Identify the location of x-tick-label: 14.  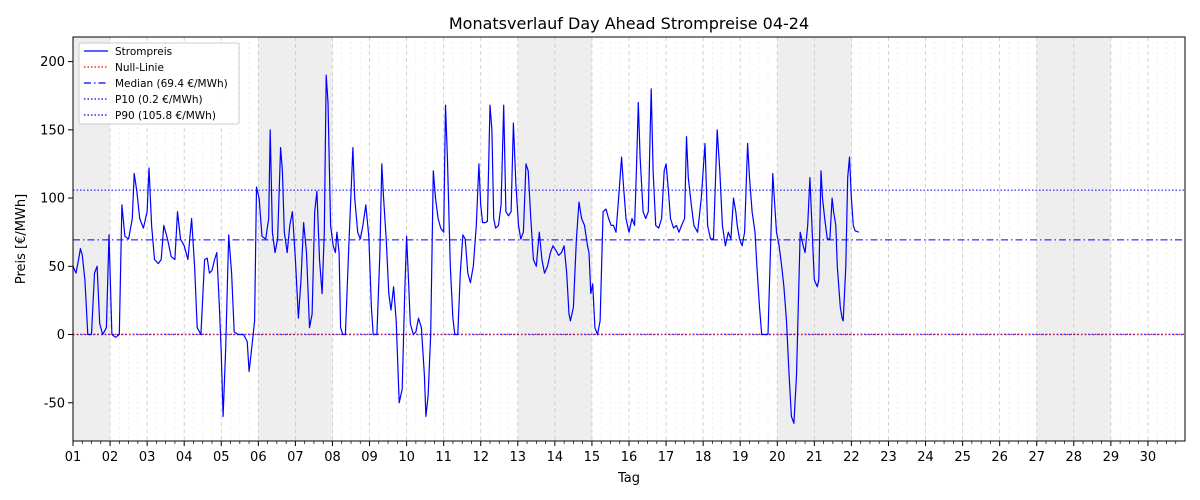
(555, 457).